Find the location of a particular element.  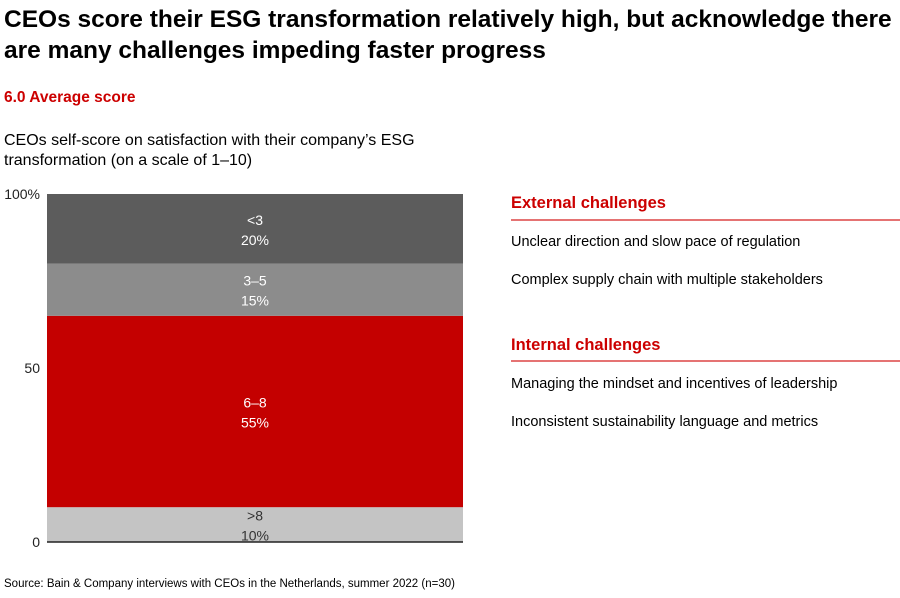

segment-value-label: 10% is located at coordinates (255, 536).